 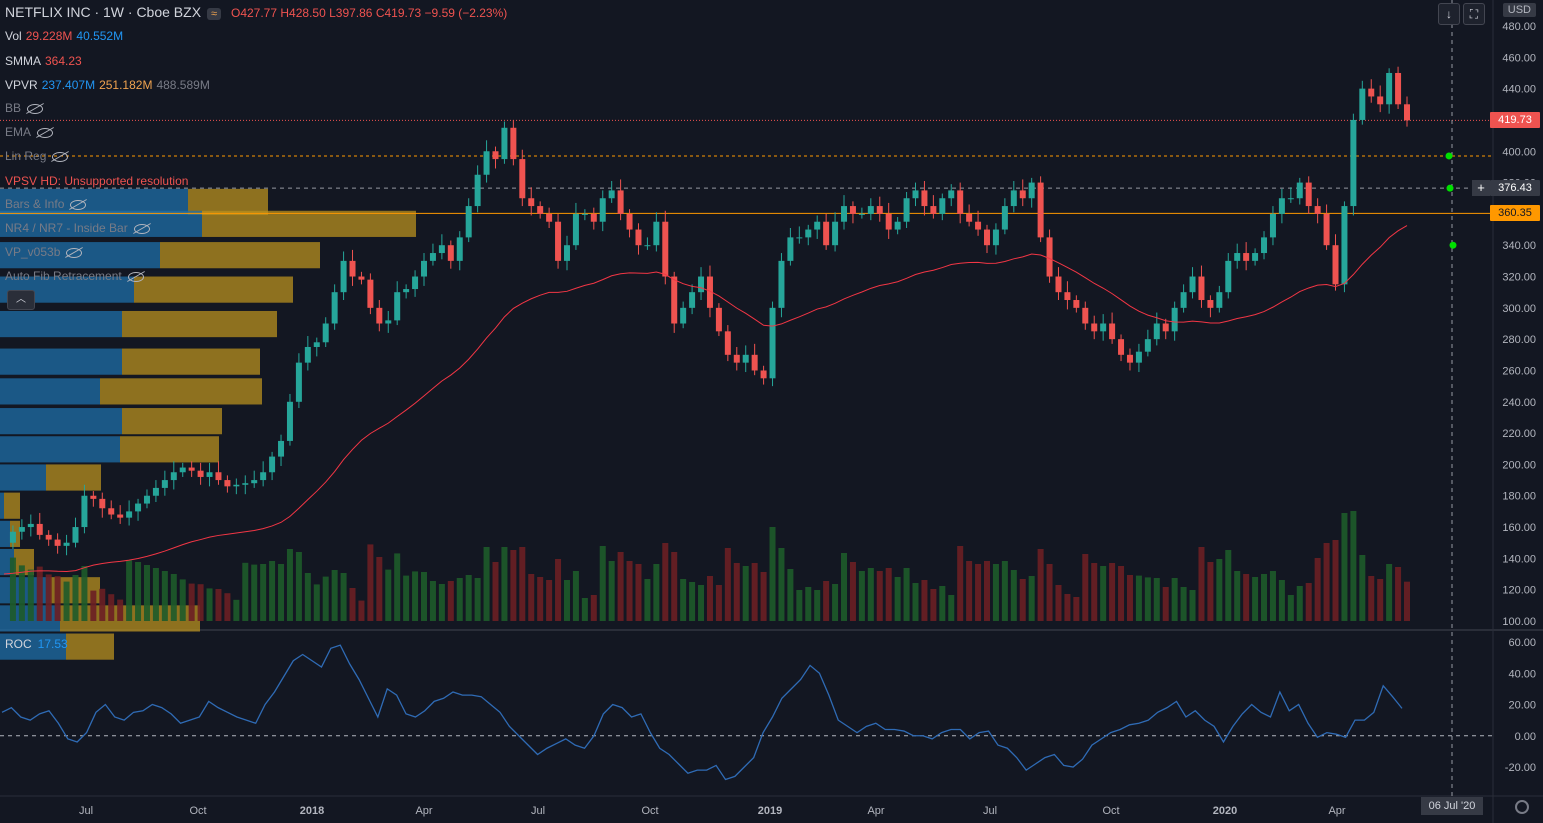 What do you see at coordinates (1515, 188) in the screenshot?
I see `crosshair-price-label: 376.43` at bounding box center [1515, 188].